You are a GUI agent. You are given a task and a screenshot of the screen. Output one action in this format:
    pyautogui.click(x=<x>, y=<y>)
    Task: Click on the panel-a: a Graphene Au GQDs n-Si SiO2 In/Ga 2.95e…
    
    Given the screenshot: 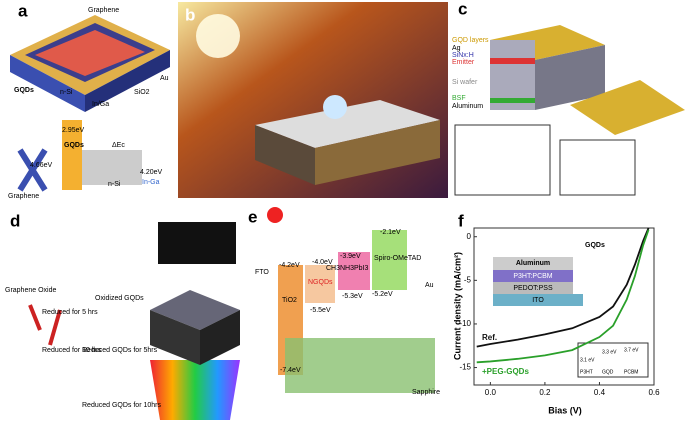 What is the action you would take?
    pyautogui.click(x=89, y=100)
    